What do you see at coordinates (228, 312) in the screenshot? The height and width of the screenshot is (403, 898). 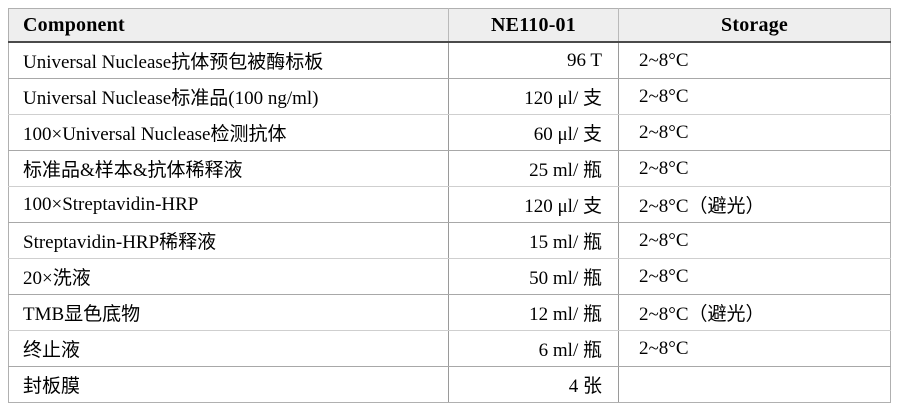 I see `cell-component: TMB显色底物` at bounding box center [228, 312].